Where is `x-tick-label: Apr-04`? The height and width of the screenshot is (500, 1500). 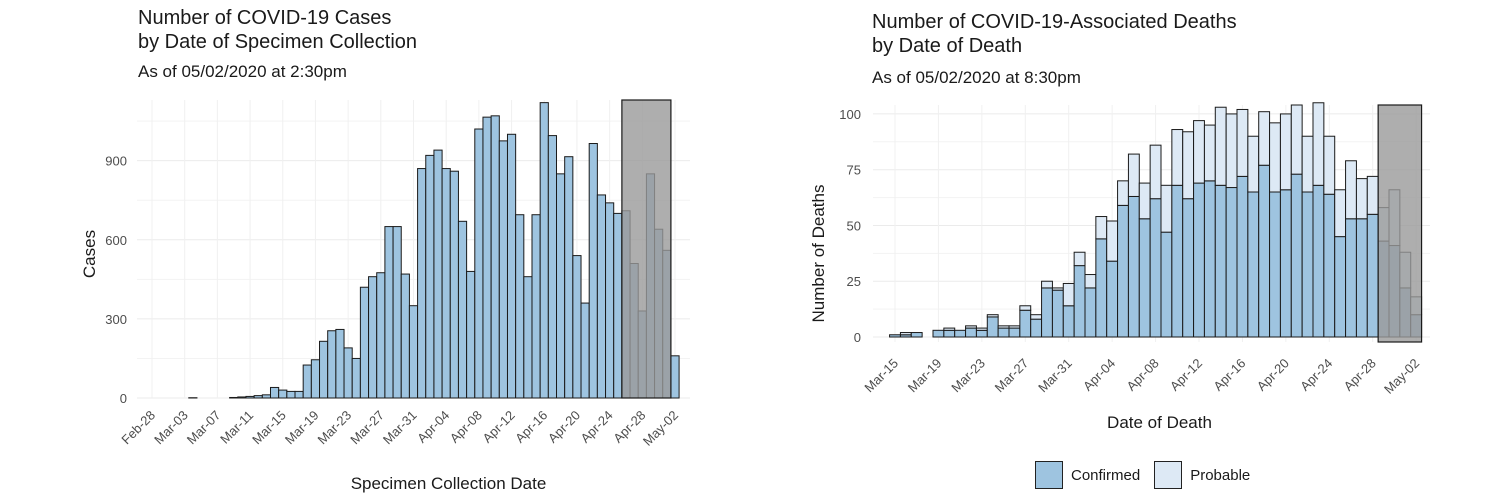 x-tick-label: Apr-04 is located at coordinates (1099, 375).